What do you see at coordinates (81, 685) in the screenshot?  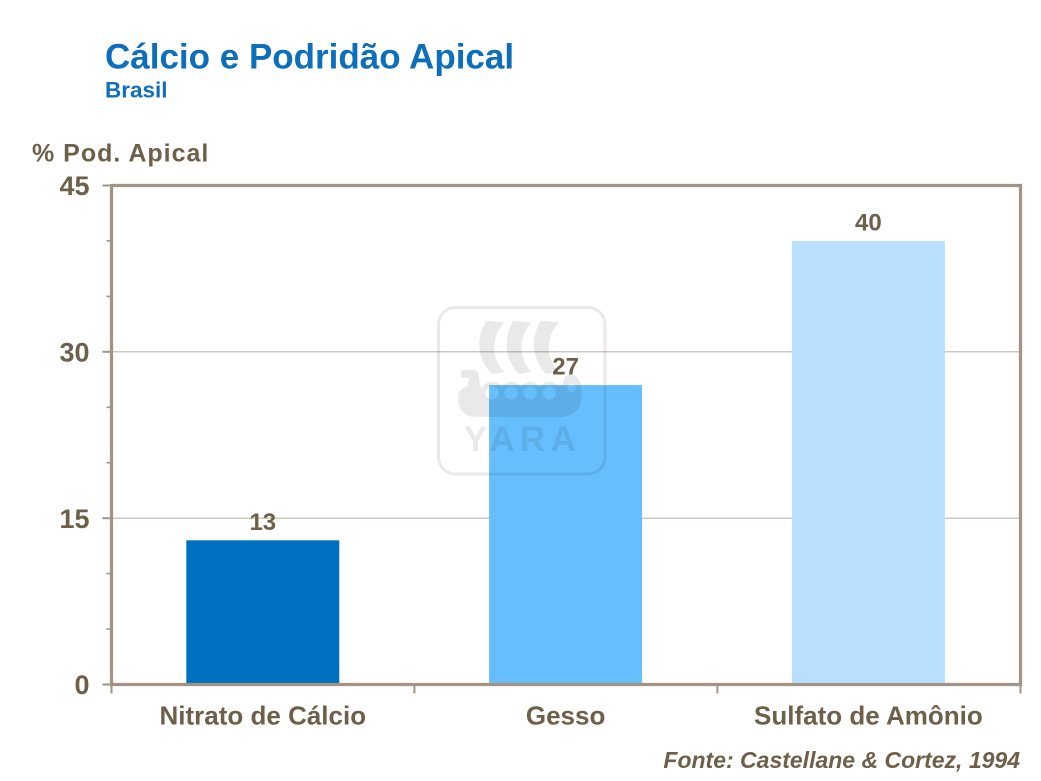 I see `svg-text: 0` at bounding box center [81, 685].